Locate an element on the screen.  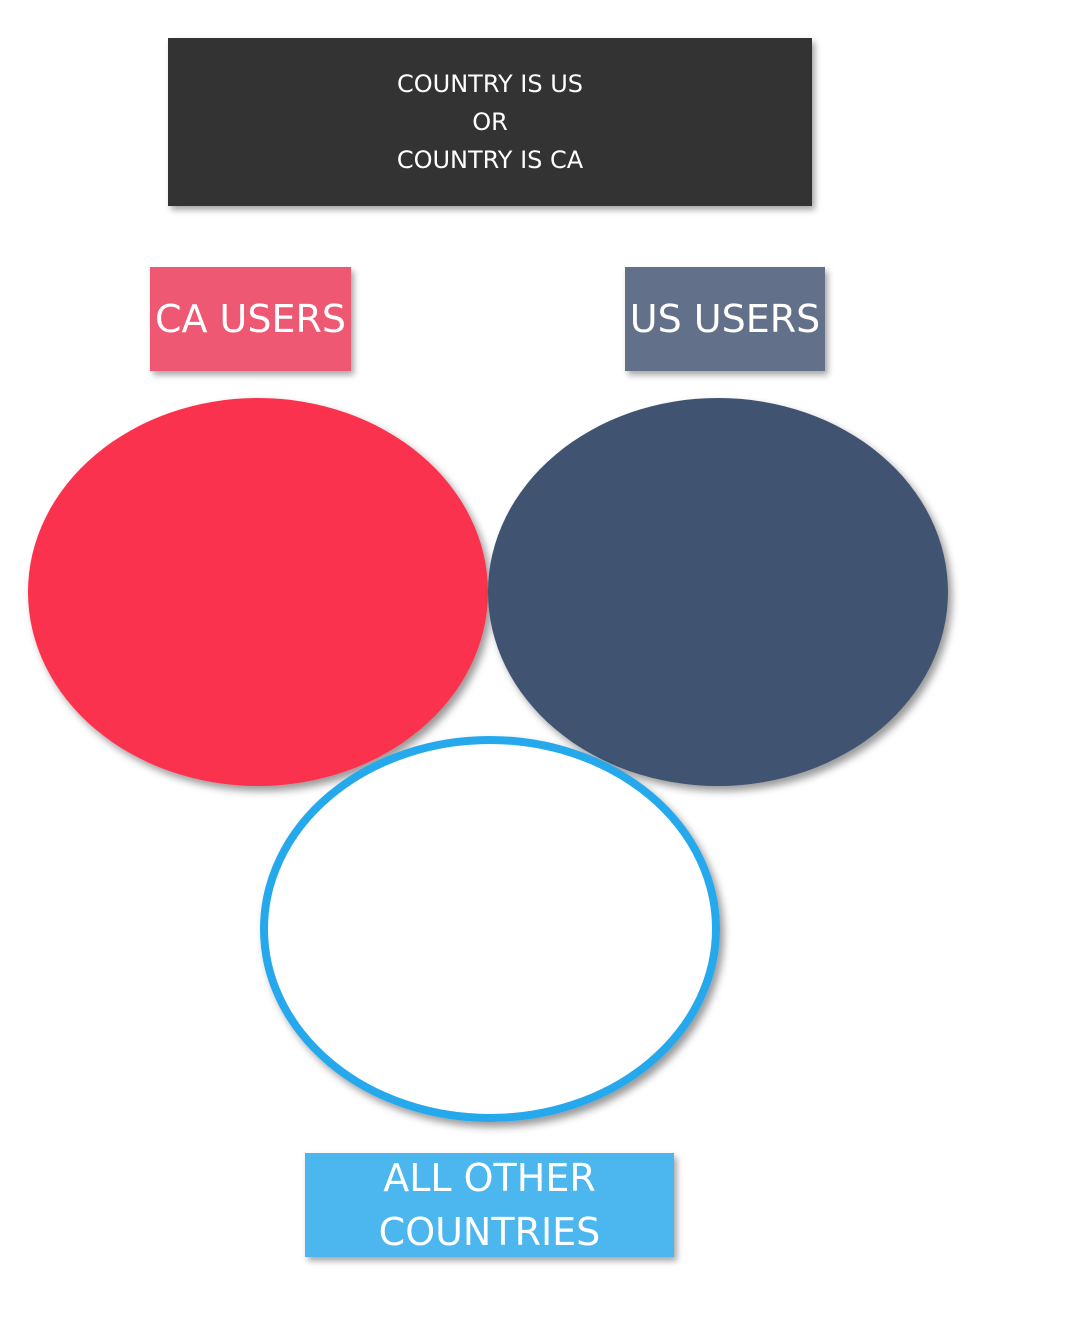
condition-line-2: OR is located at coordinates (490, 122).